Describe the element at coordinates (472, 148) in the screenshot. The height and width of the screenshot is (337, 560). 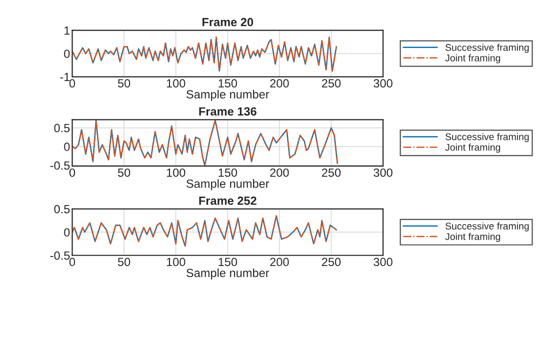
I see `text: Joint framing` at that location.